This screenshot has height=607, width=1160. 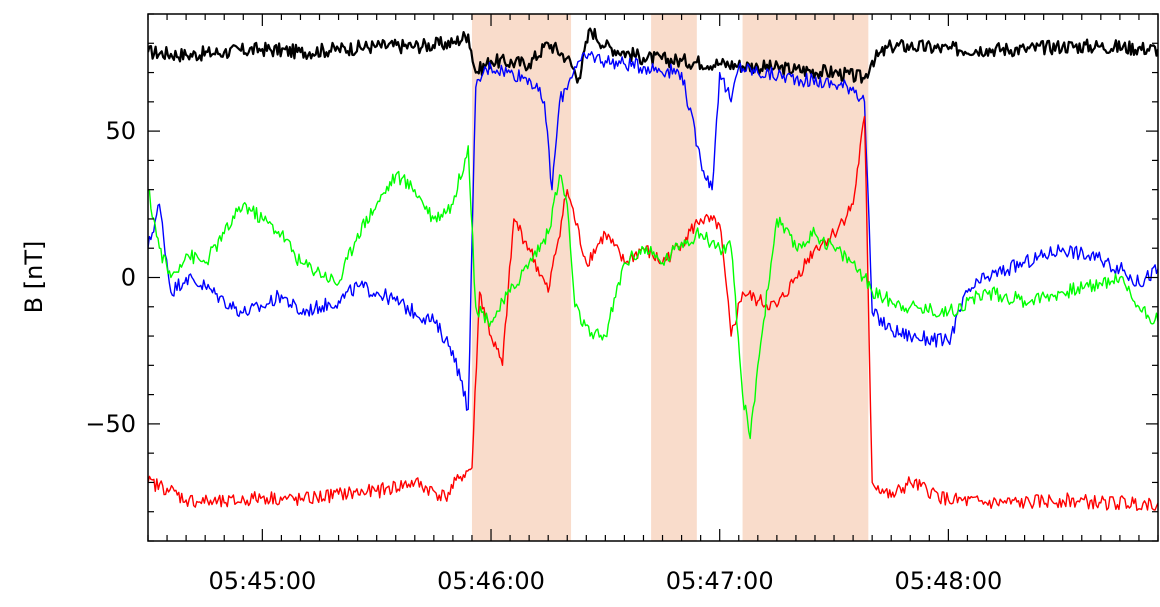 I want to click on y-tick-labels: 50 0 −50, so click(x=110, y=277).